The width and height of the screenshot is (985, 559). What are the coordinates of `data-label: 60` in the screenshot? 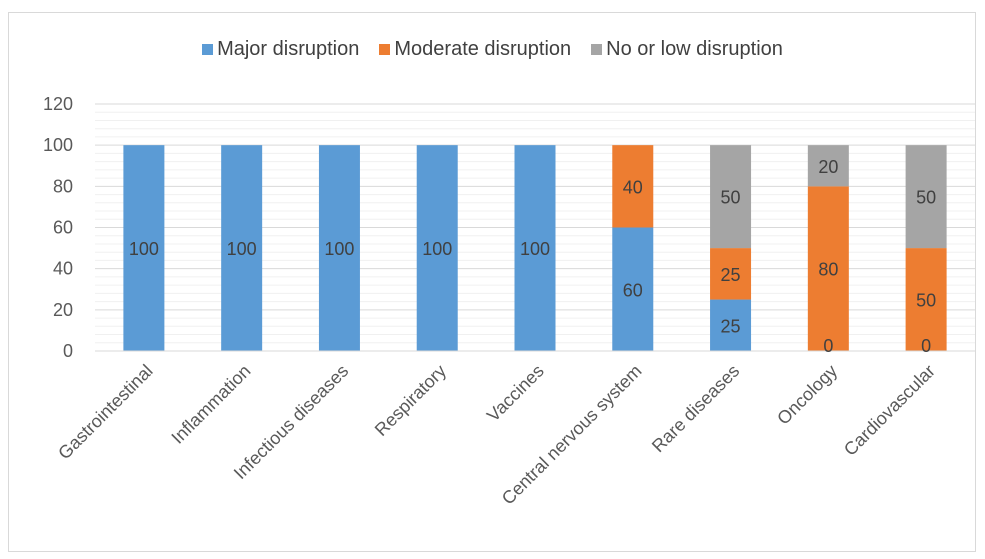 It's located at (633, 290).